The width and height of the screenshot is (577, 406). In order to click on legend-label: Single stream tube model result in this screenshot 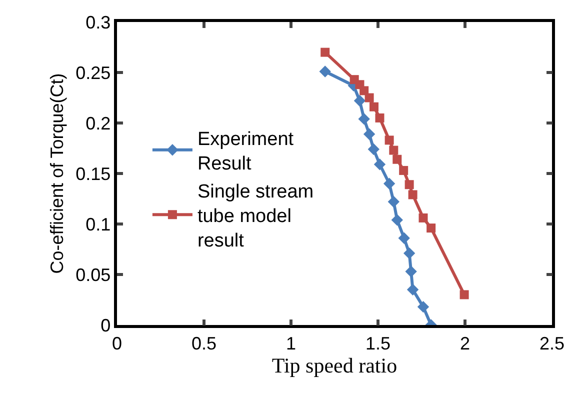, I will do `click(255, 216)`.